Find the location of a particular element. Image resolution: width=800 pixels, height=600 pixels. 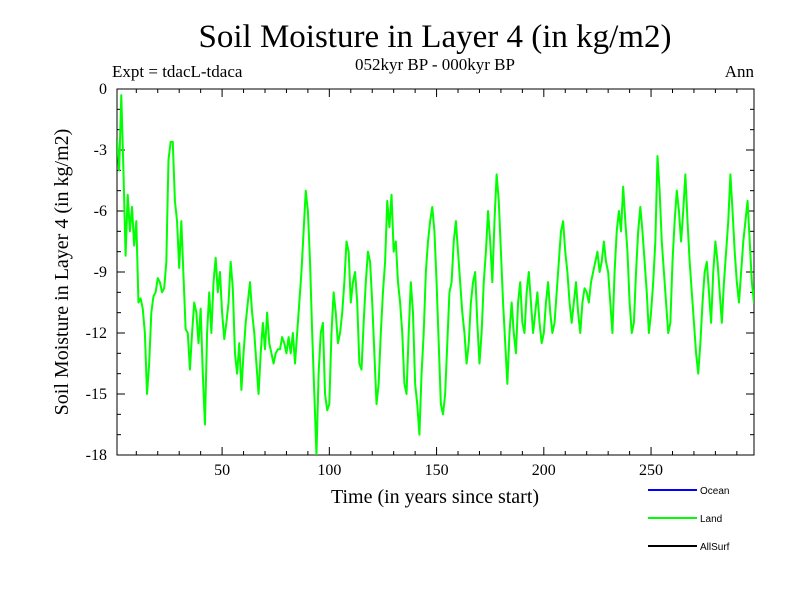

legend-label-allsurf: AllSurf is located at coordinates (715, 547).